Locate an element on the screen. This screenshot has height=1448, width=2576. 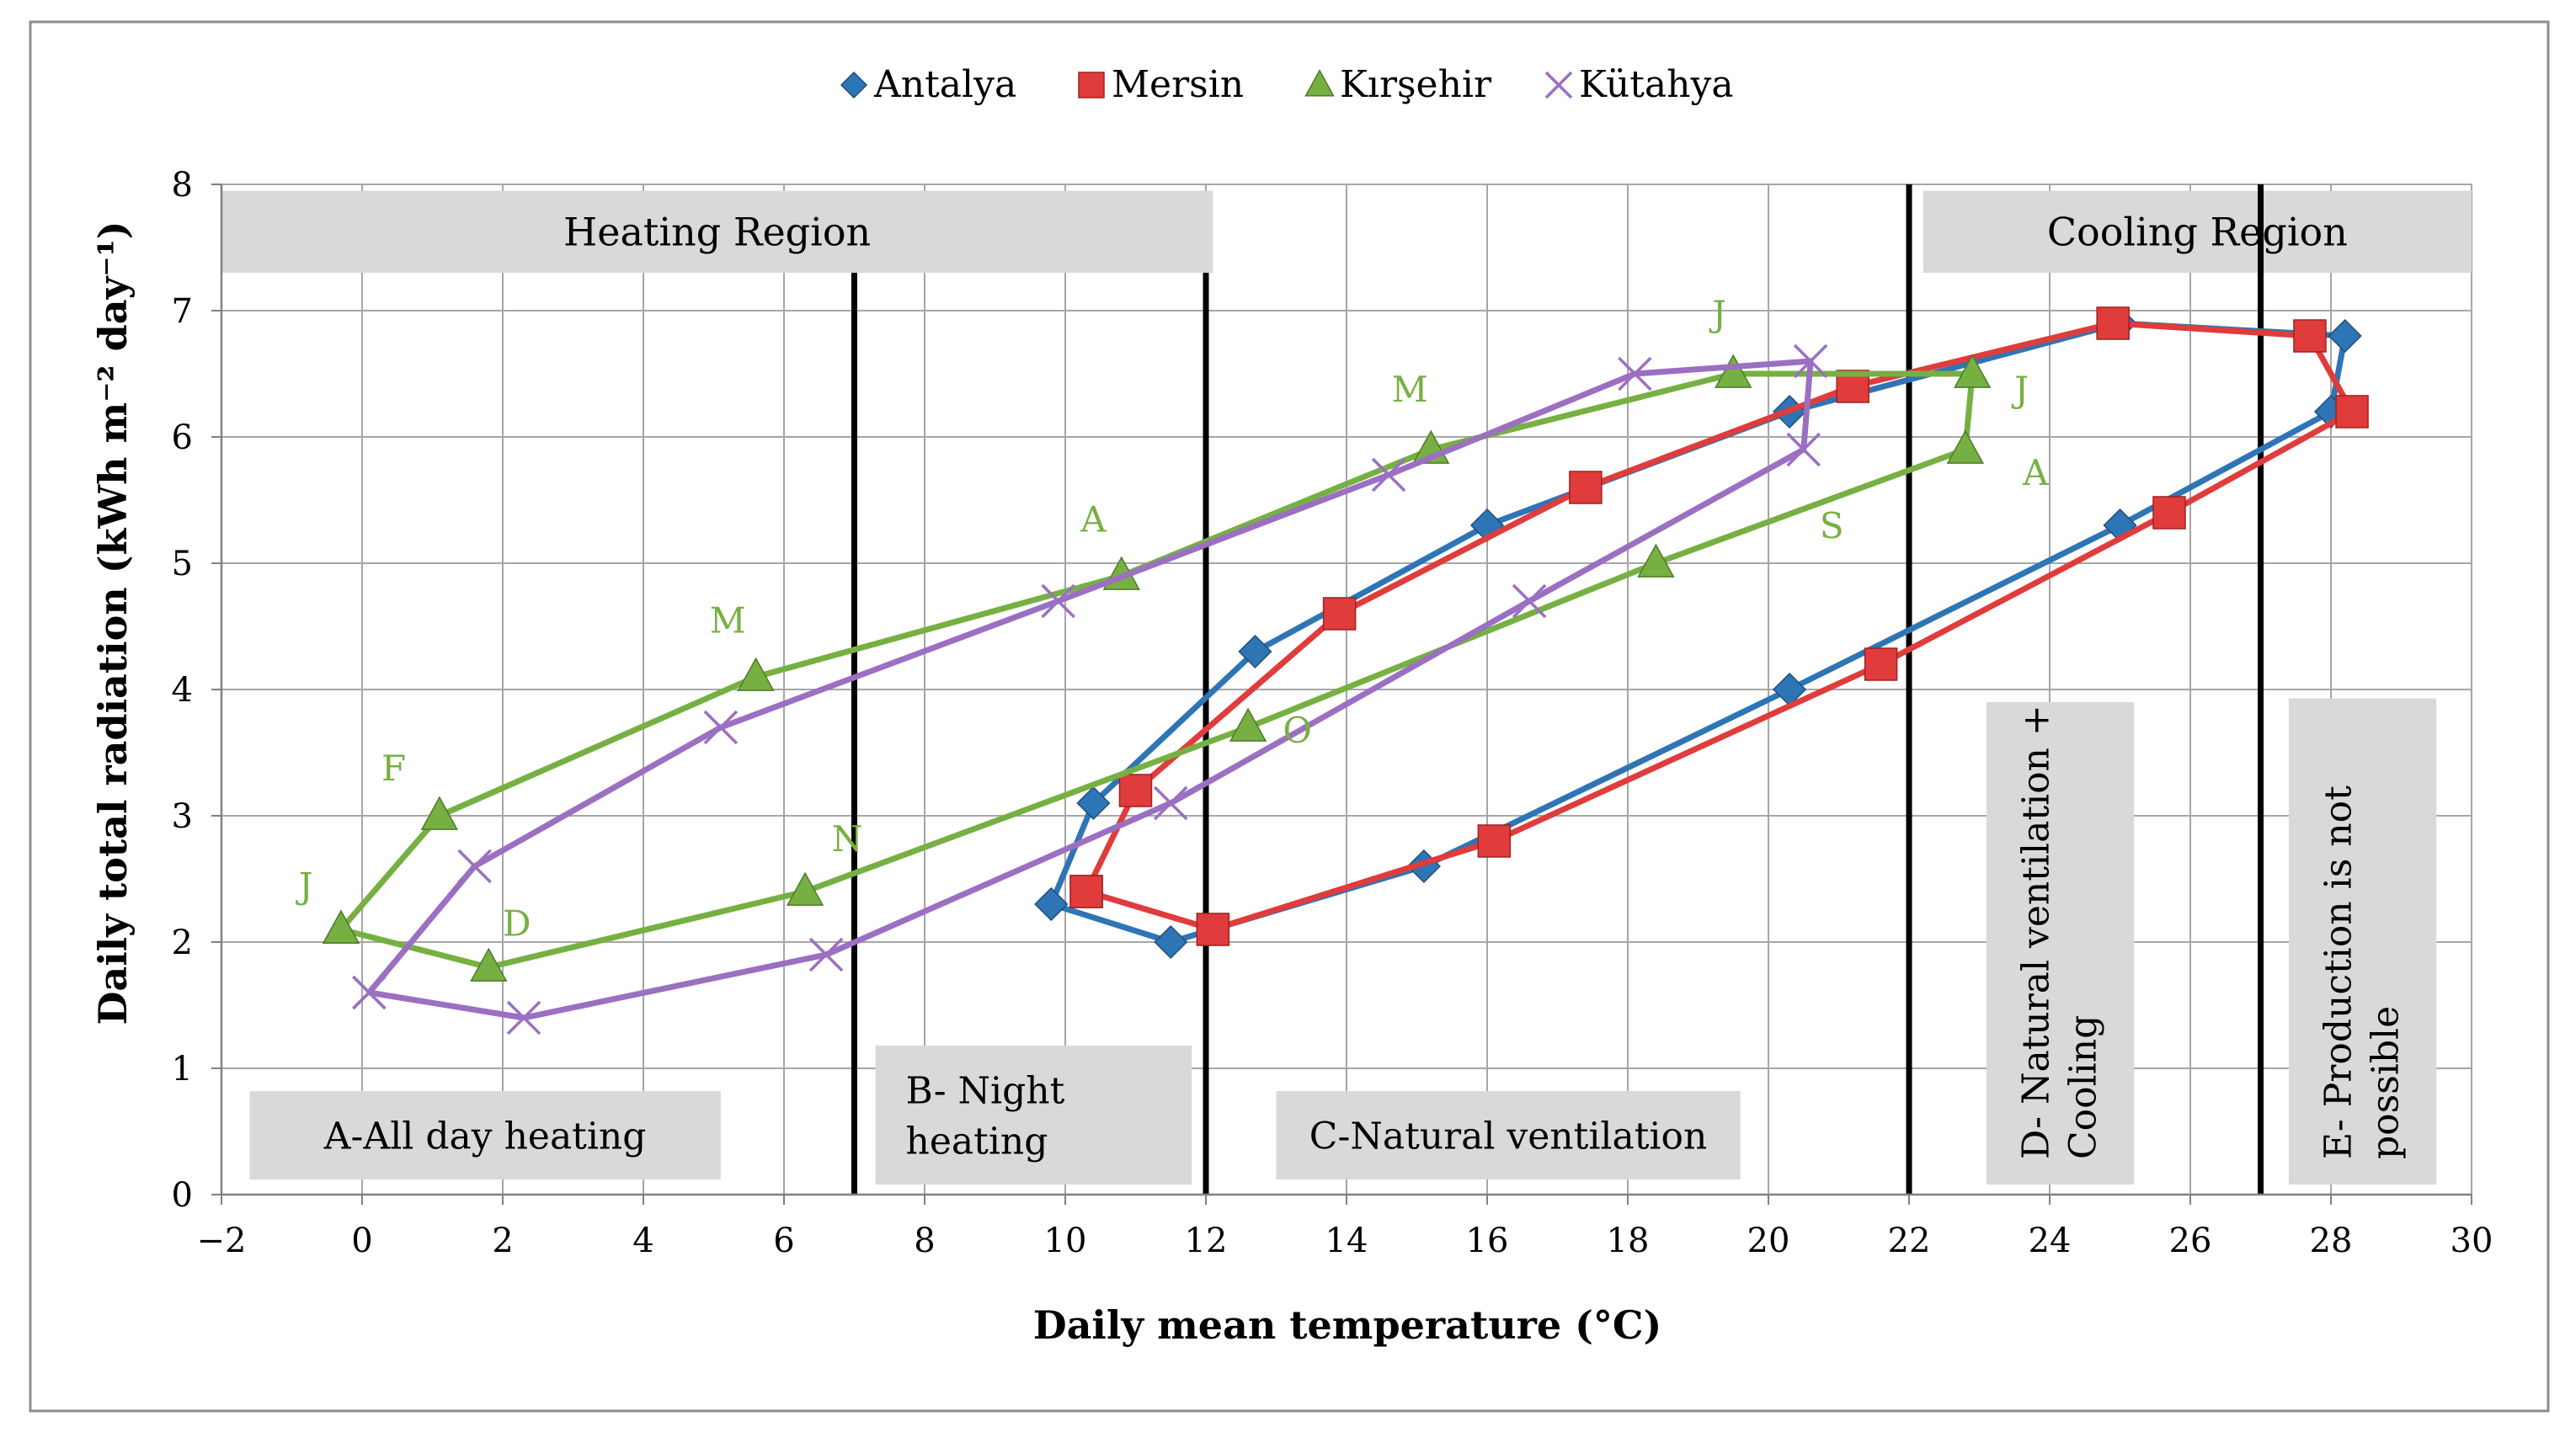
x-tick-label: 20 is located at coordinates (1768, 1241).